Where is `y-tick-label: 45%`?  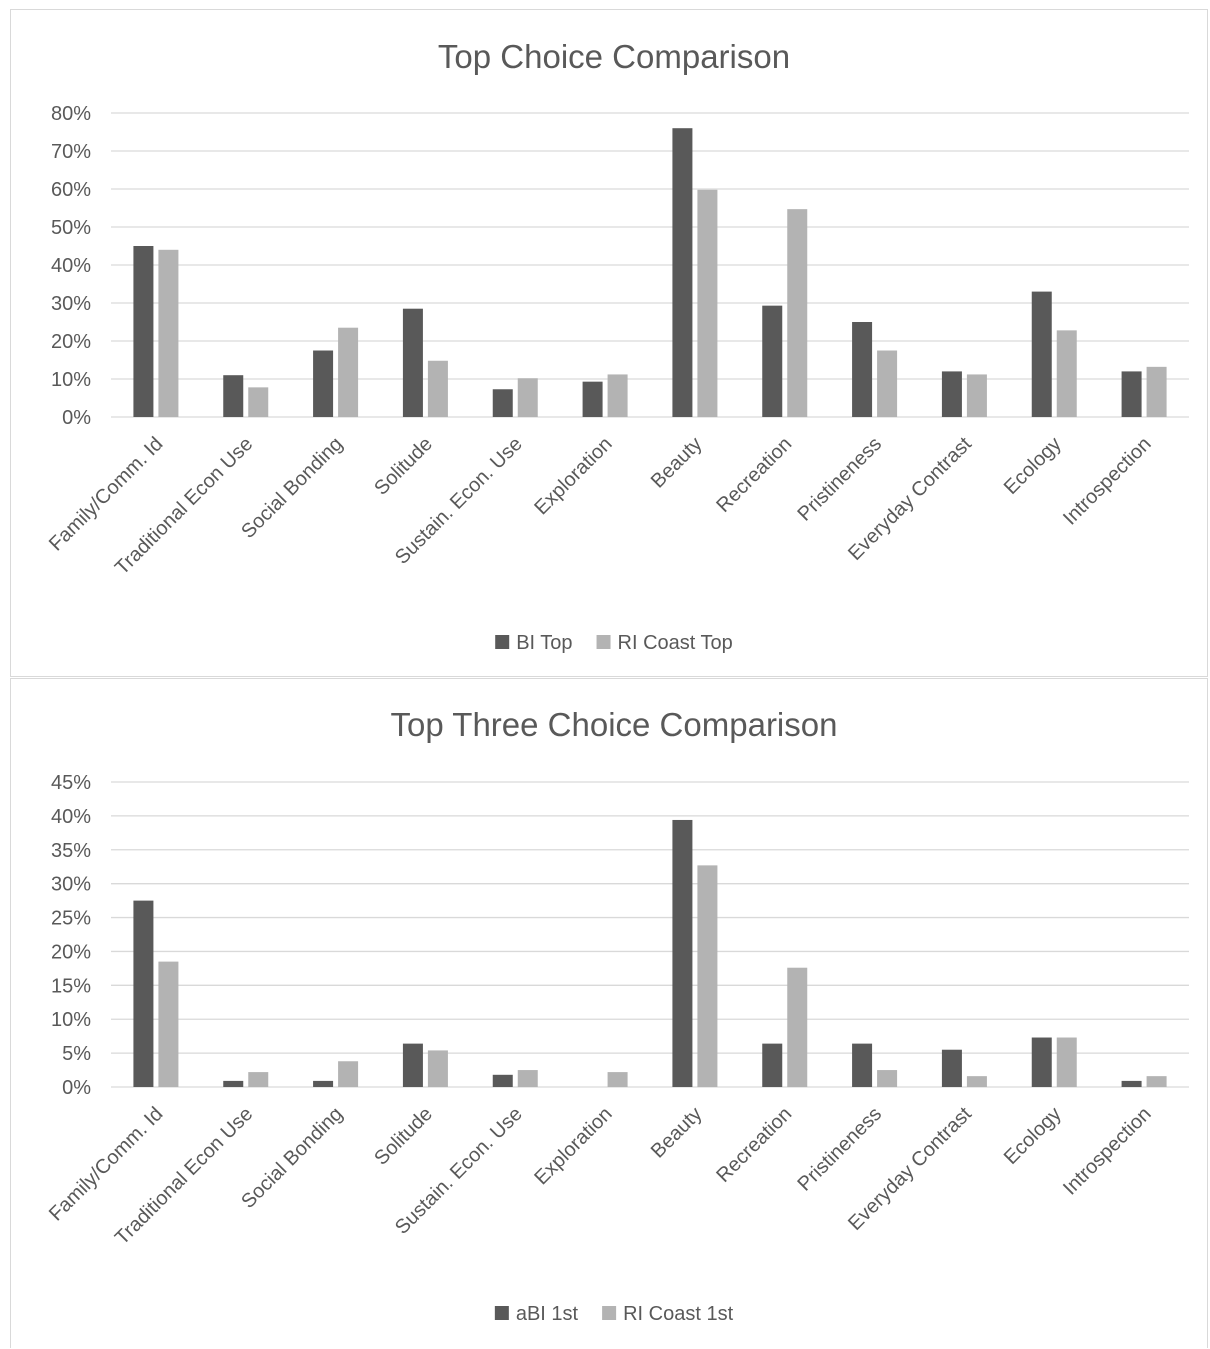 y-tick-label: 45% is located at coordinates (71, 783).